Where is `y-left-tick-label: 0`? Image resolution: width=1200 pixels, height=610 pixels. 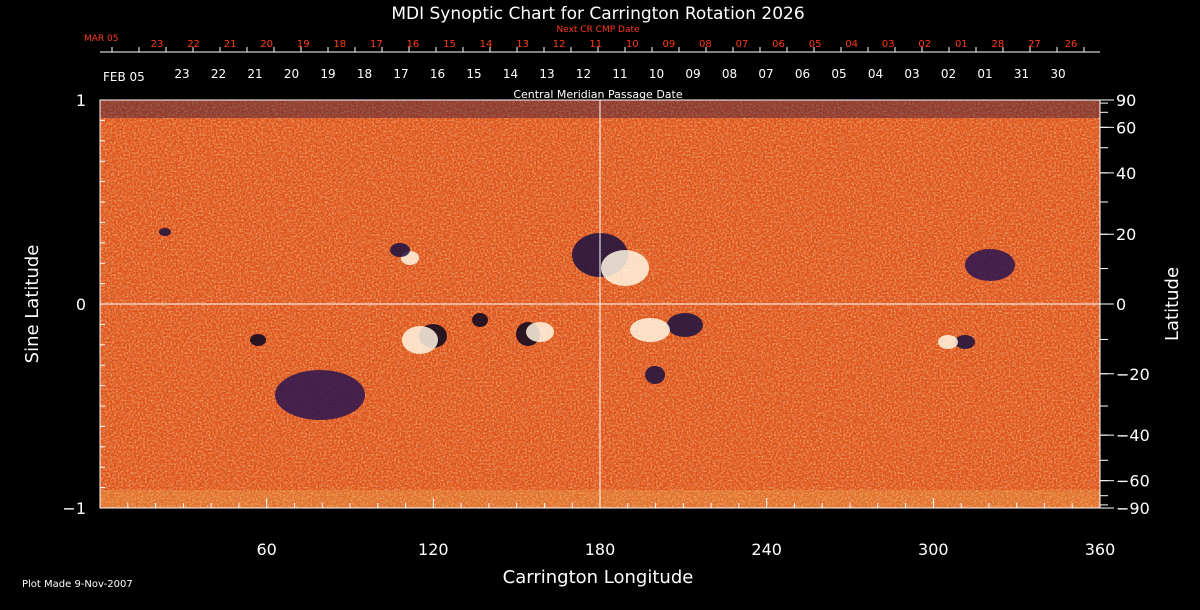 y-left-tick-label: 0 is located at coordinates (81, 304).